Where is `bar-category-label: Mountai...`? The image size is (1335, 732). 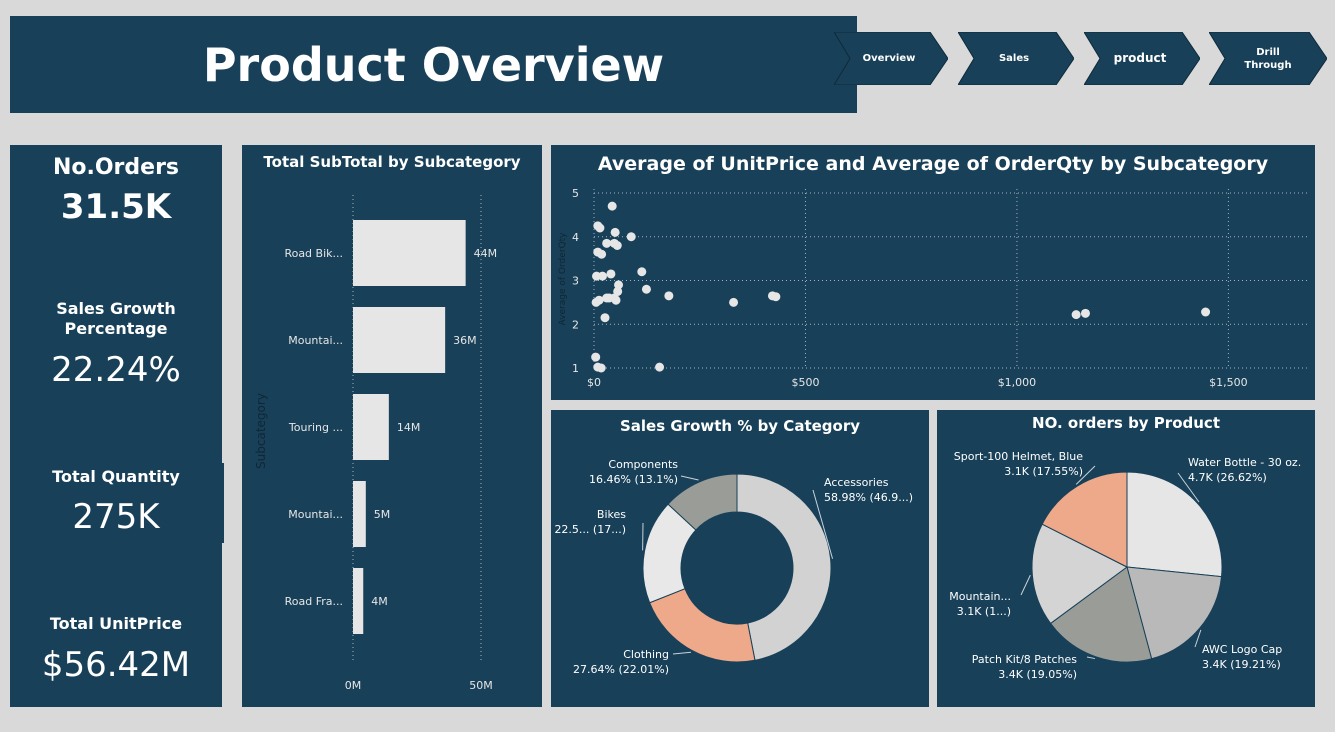
bar-category-label: Mountai... is located at coordinates (315, 340).